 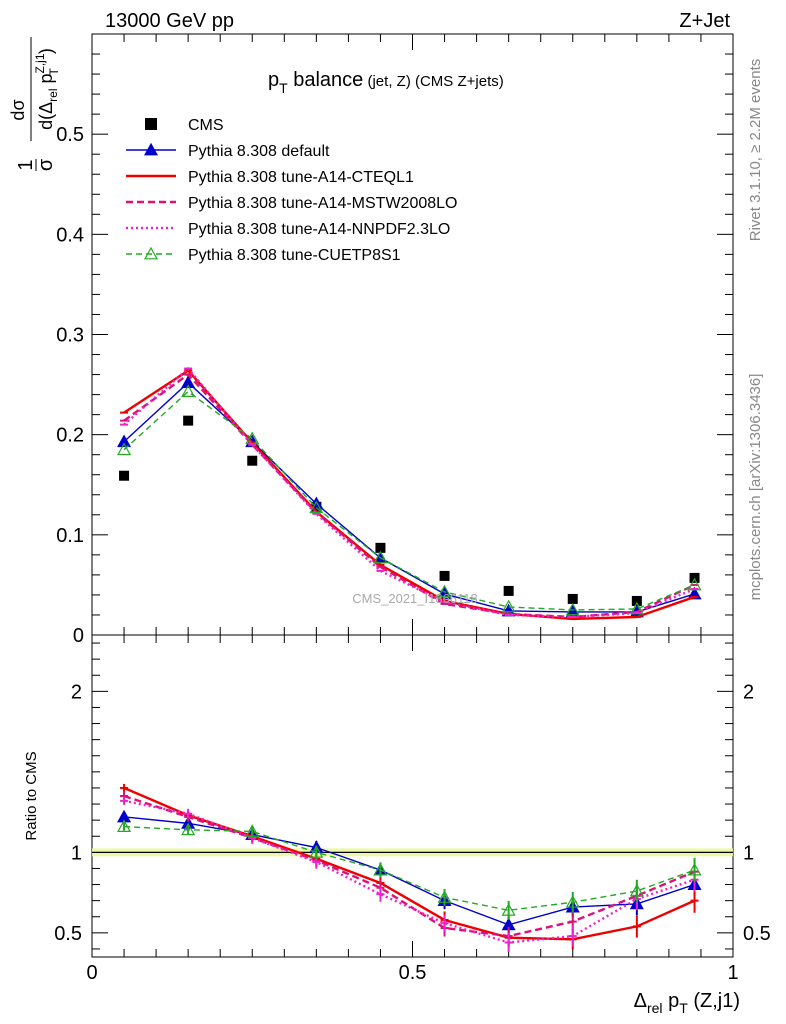 What do you see at coordinates (70, 536) in the screenshot?
I see `main-y-tick-label: 0.1` at bounding box center [70, 536].